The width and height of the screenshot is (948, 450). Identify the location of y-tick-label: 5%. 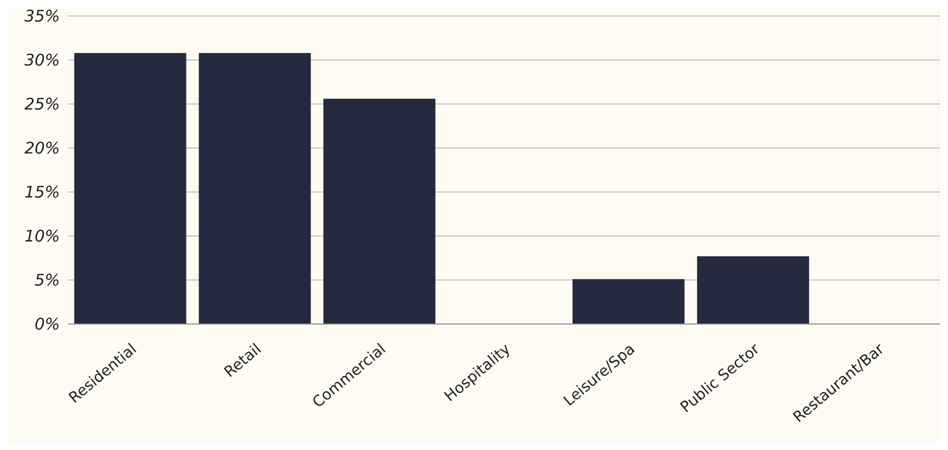
(47, 280).